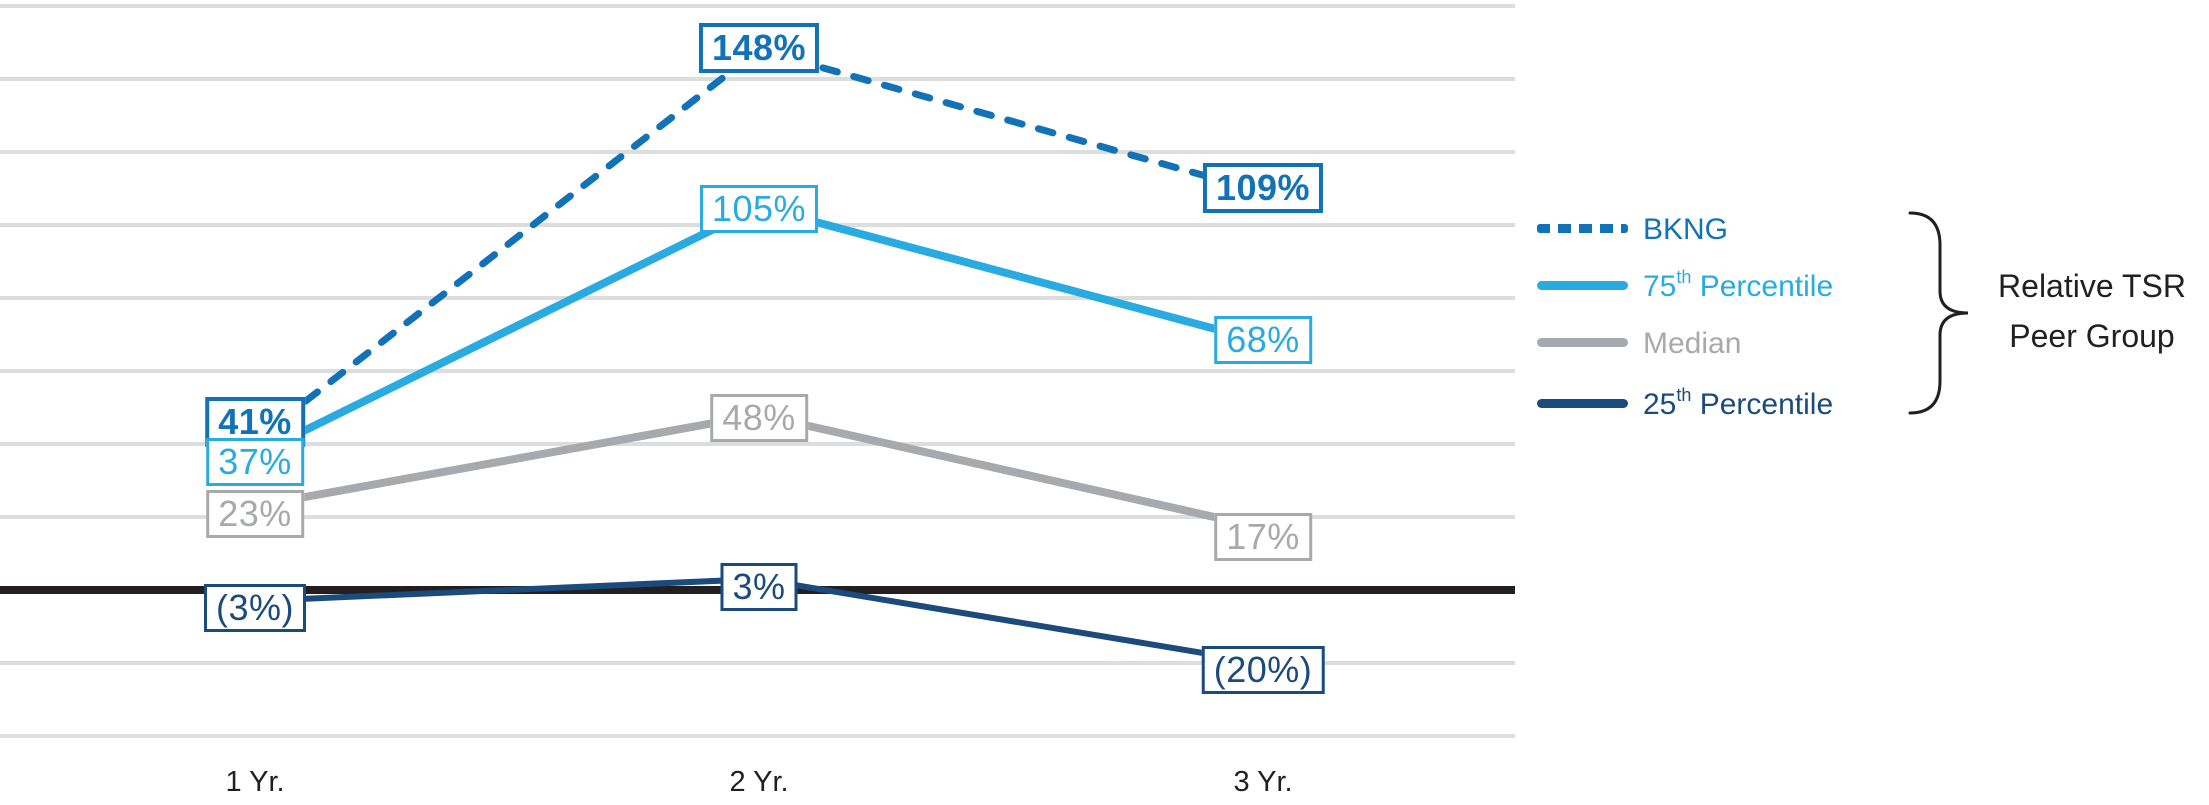  Describe the element at coordinates (759, 587) in the screenshot. I see `data-label-25th-percentile-2-yr-: 3%` at that location.